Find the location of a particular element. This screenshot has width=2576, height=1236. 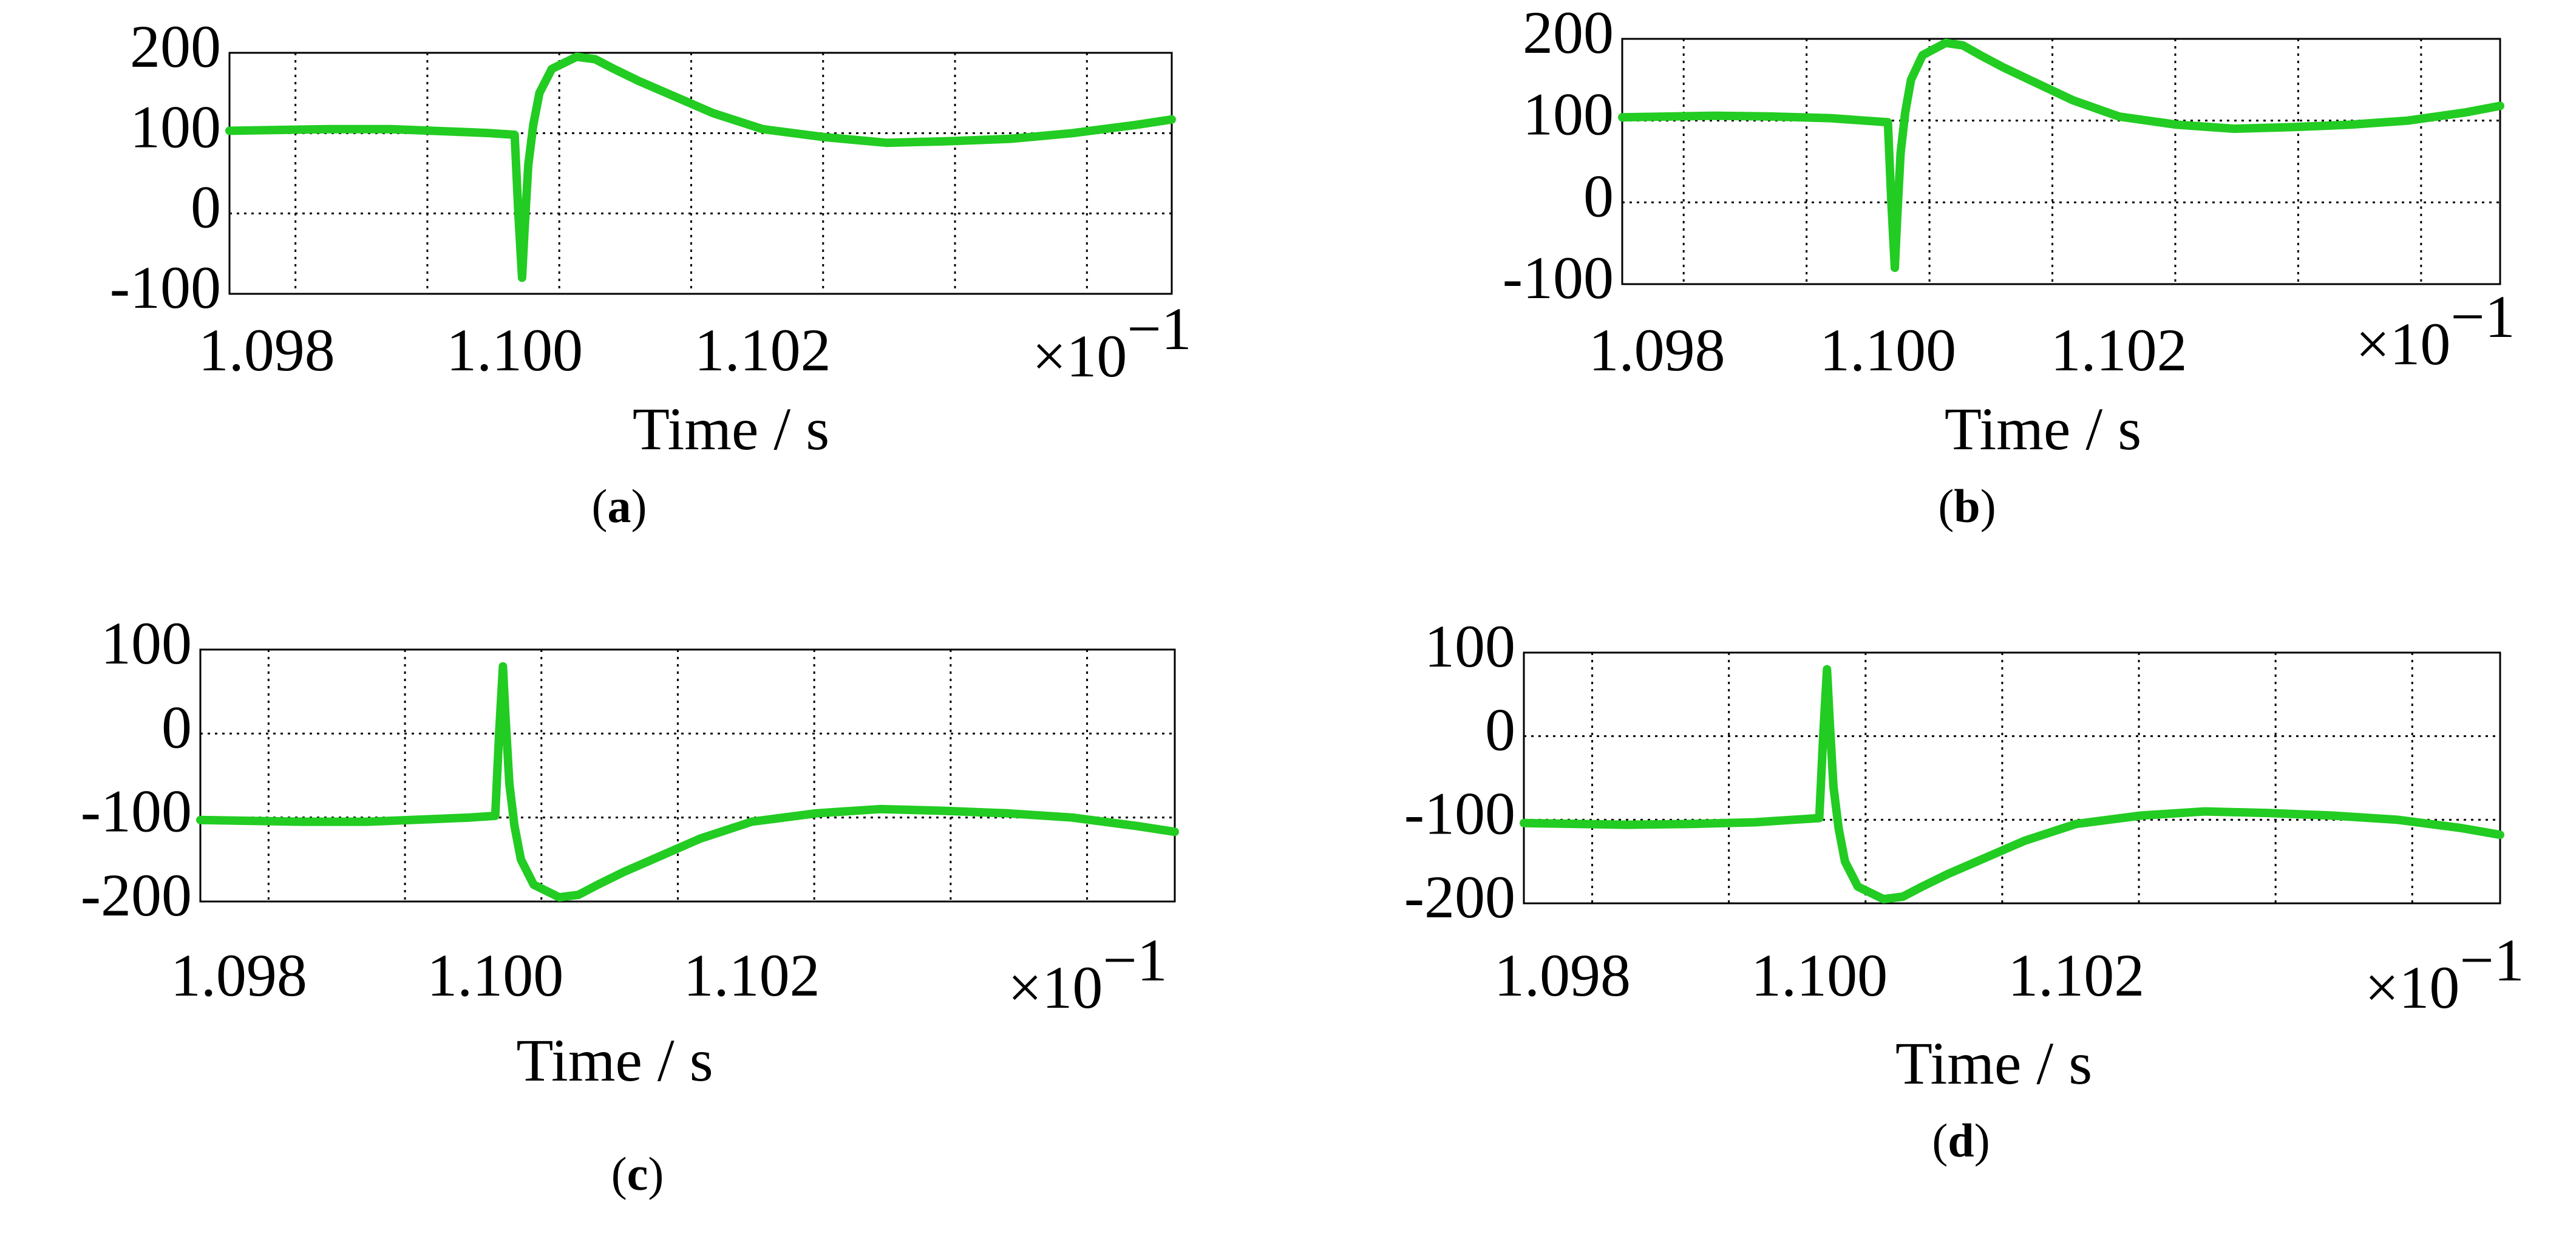

panel-label: (c) is located at coordinates (637, 1173).